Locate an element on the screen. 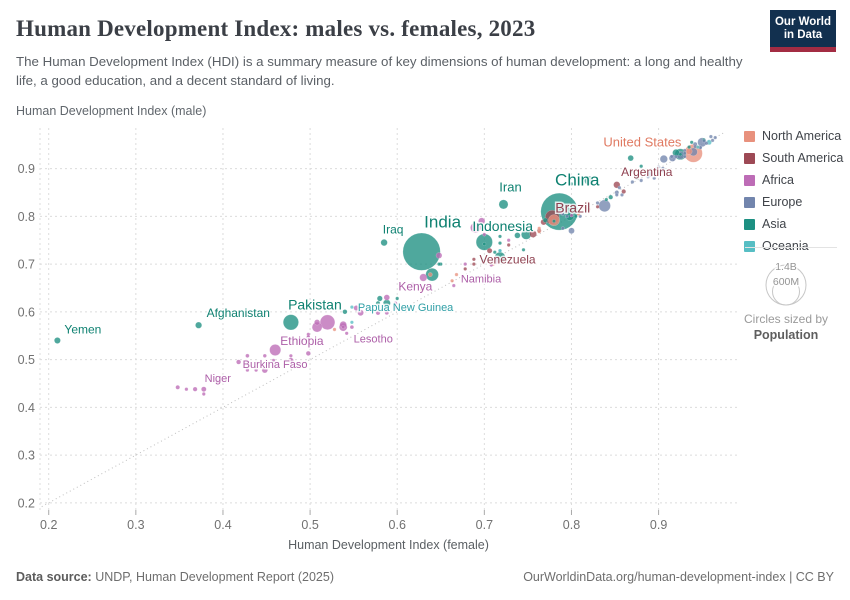  data-point-singapore is located at coordinates (691, 142).